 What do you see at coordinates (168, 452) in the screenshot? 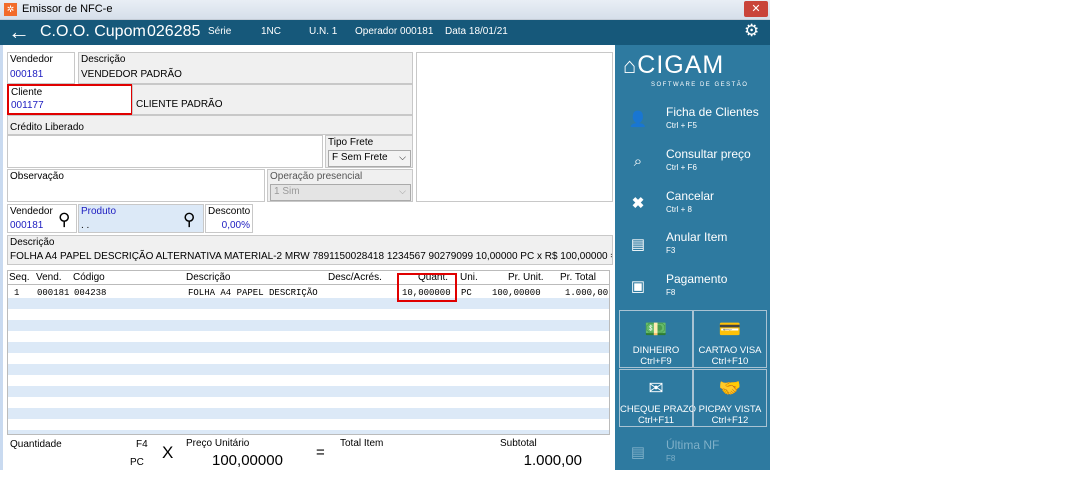
I see `multiply-sign: X` at bounding box center [168, 452].